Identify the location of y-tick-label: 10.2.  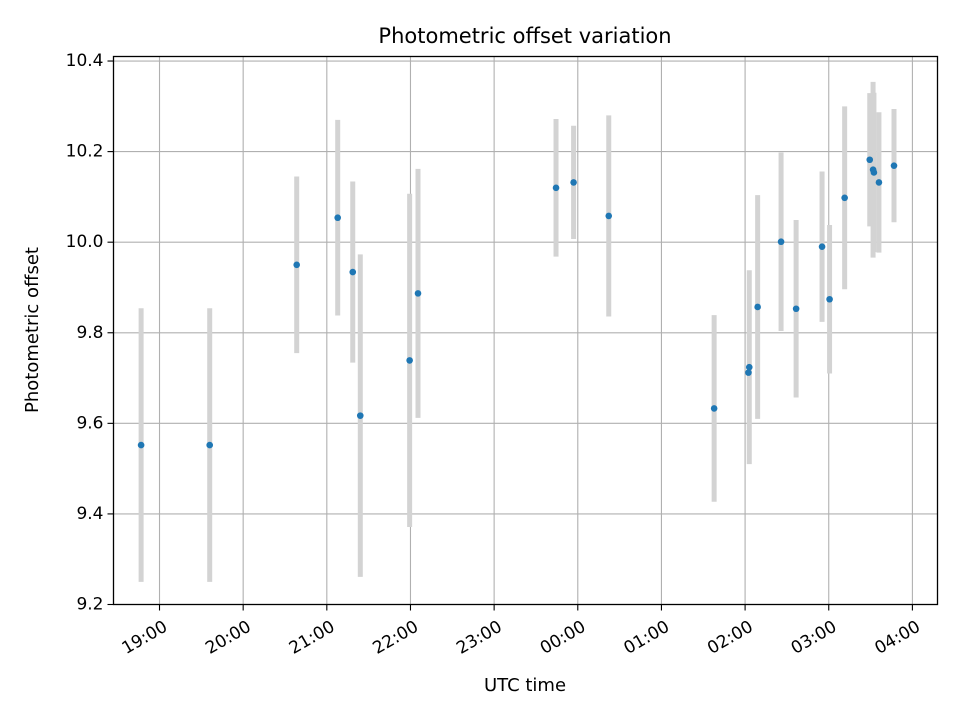
(85, 152).